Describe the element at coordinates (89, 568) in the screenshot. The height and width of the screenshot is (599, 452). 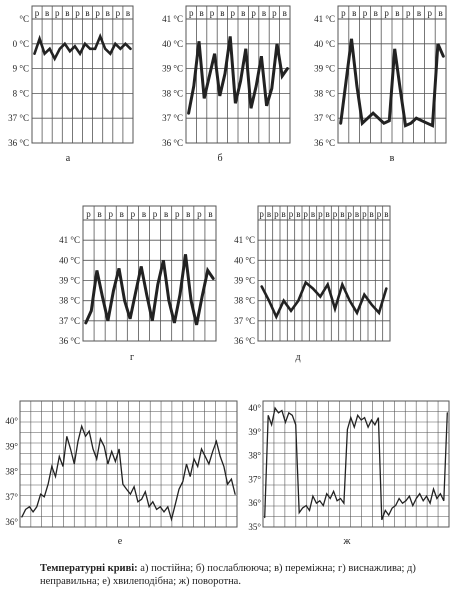
I see `caption-title: Температурні криві:` at that location.